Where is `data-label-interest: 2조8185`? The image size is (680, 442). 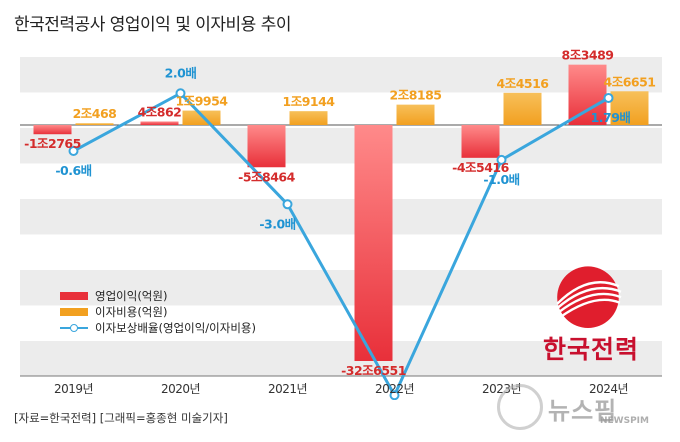 data-label-interest: 2조8185 is located at coordinates (416, 95).